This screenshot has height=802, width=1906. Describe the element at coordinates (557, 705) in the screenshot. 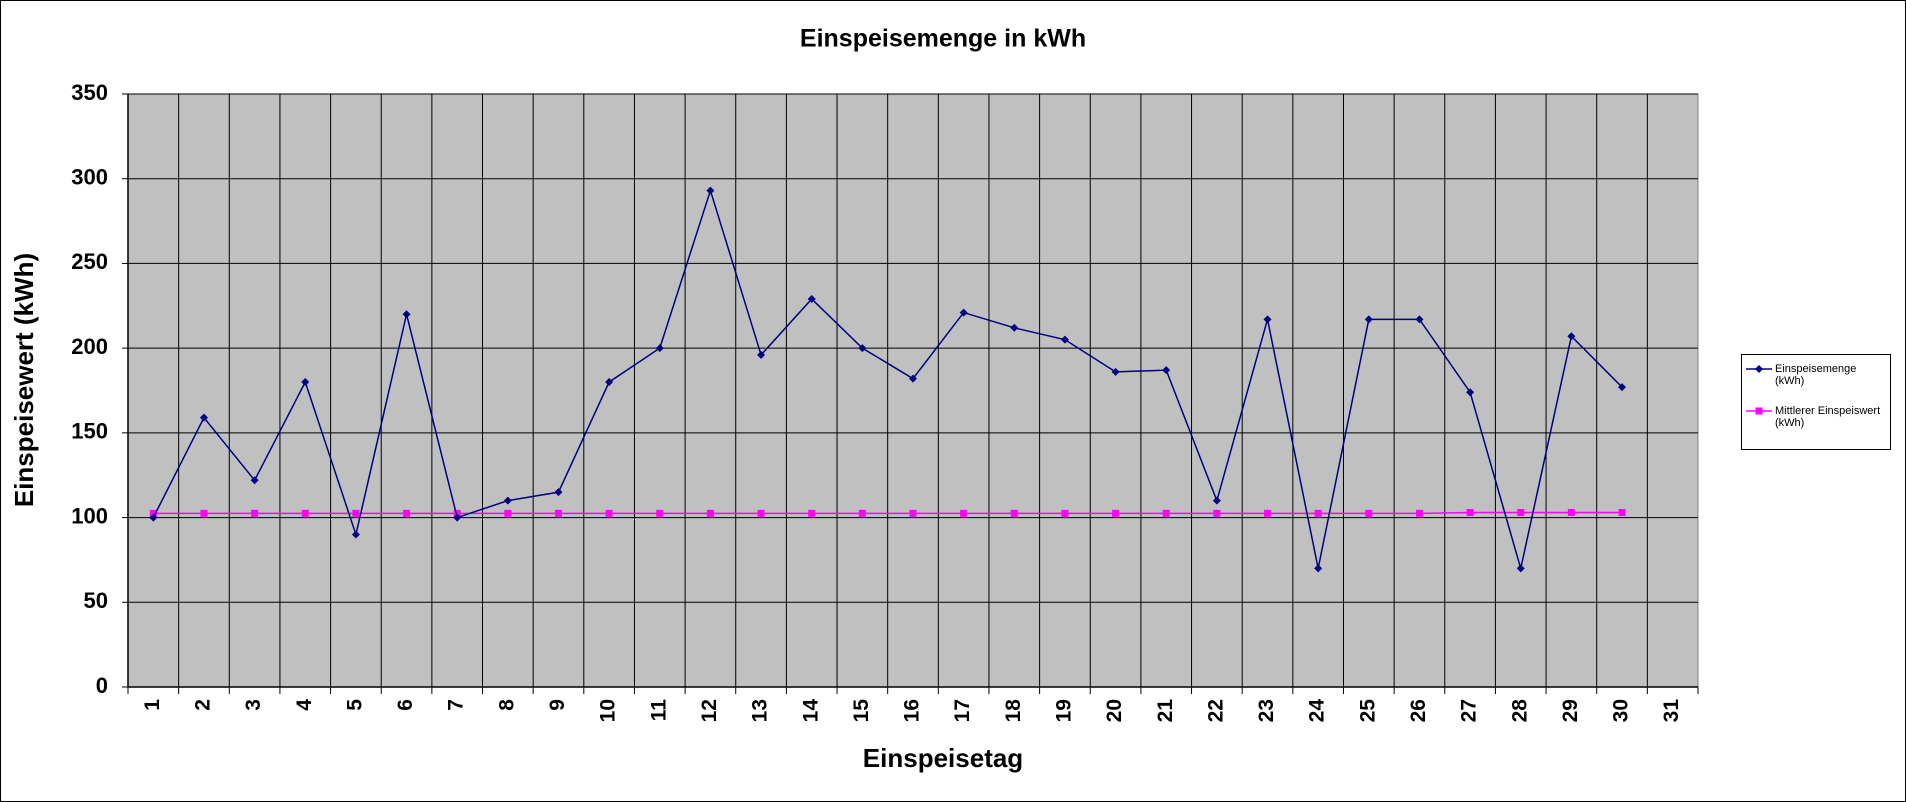

I see `x-tick-label: 9` at that location.